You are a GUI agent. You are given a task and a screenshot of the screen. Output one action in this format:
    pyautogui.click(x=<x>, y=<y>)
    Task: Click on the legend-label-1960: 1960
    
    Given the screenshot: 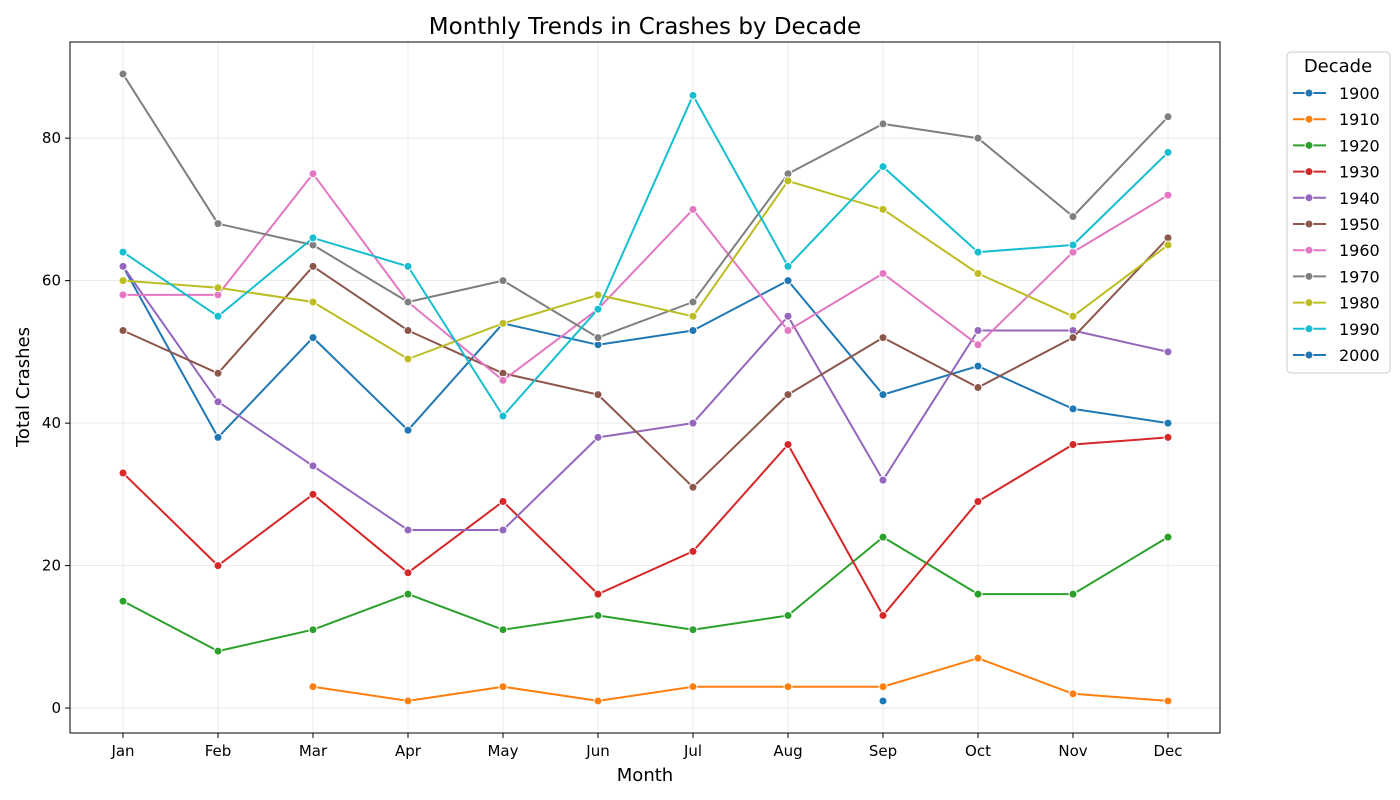 What is the action you would take?
    pyautogui.click(x=1359, y=250)
    